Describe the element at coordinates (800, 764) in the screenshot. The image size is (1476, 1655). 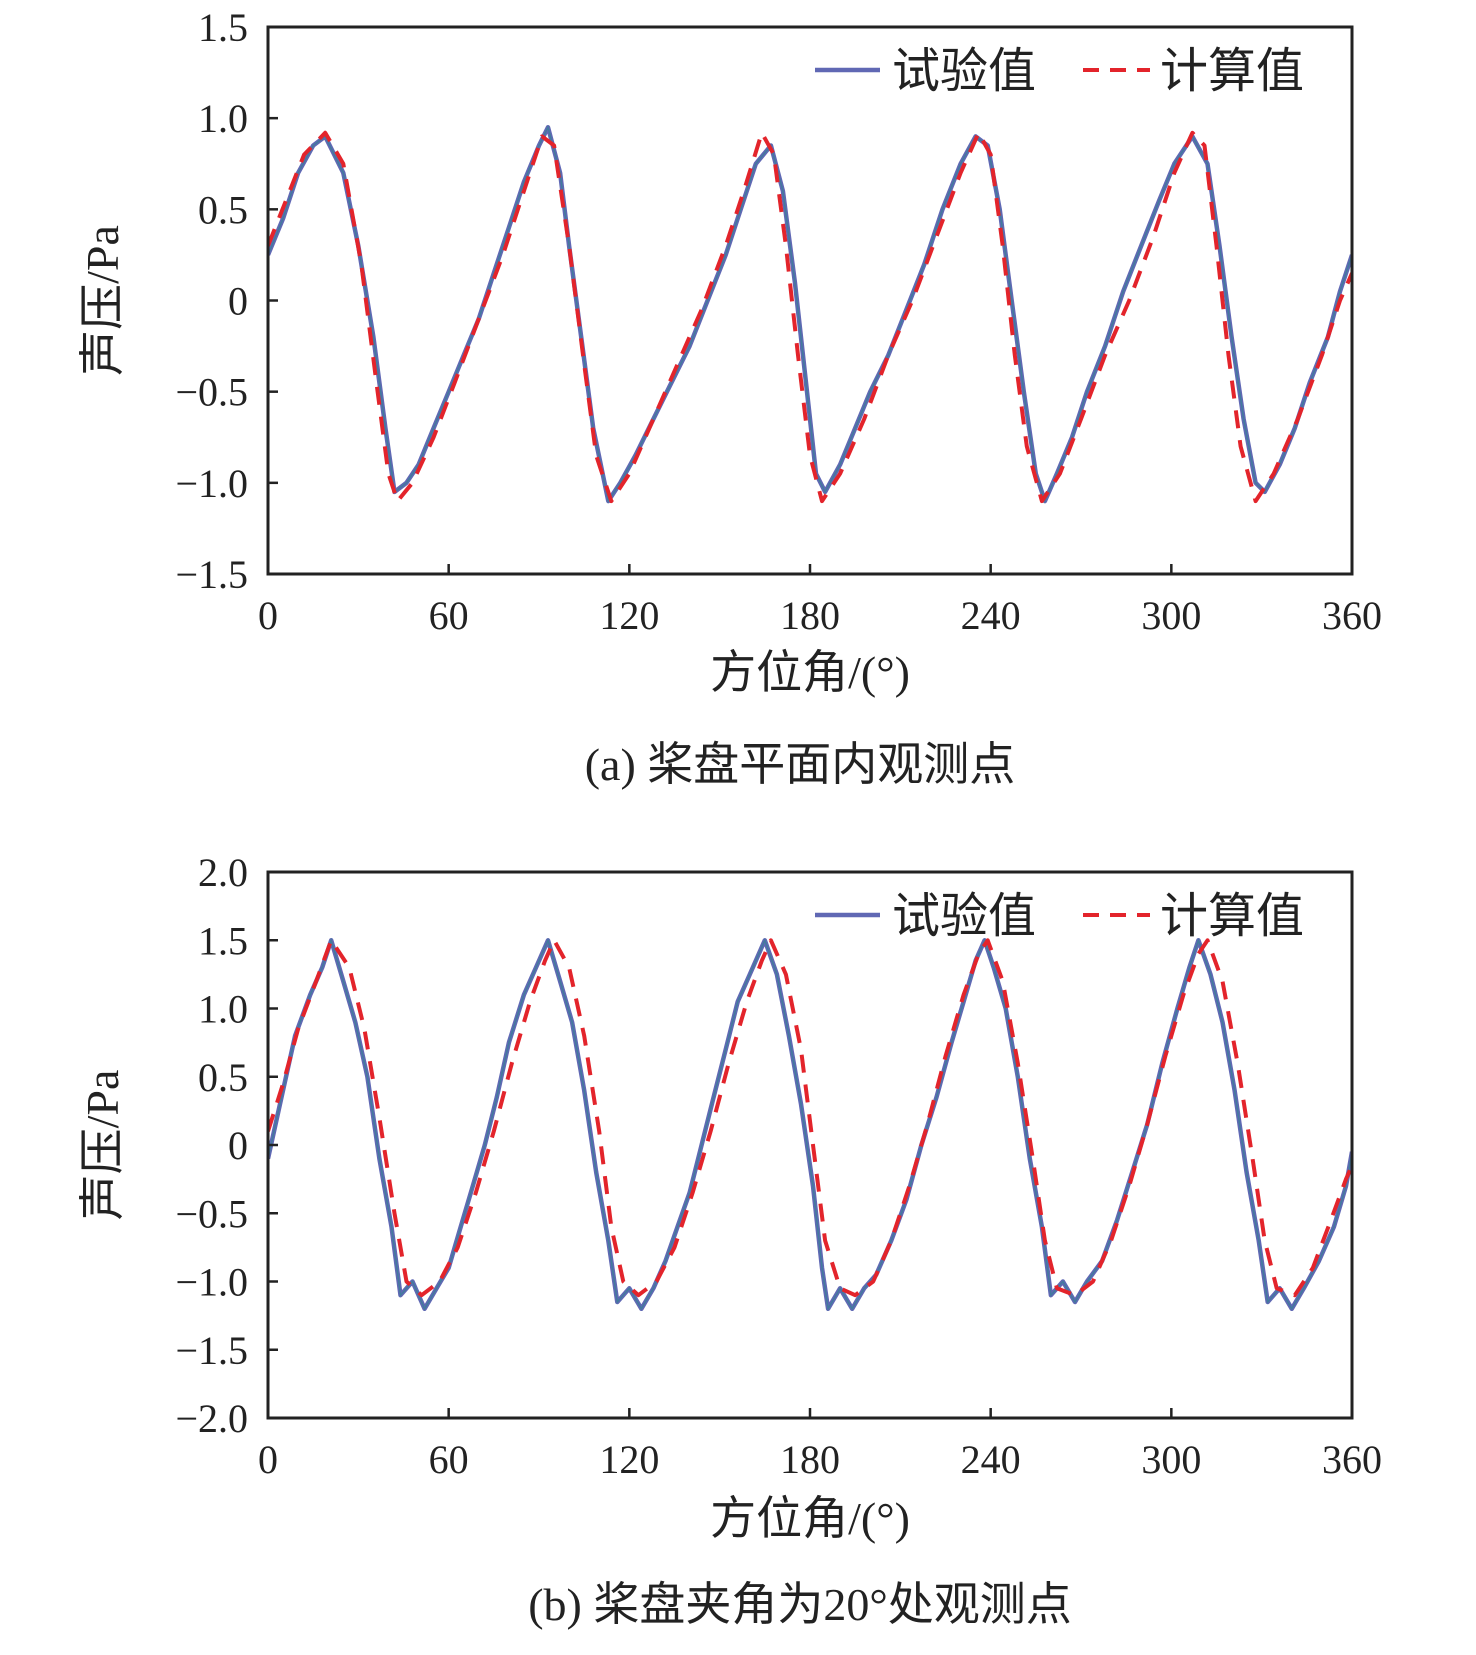
I see `panel-caption: (a) 桨盘平面内观测点` at that location.